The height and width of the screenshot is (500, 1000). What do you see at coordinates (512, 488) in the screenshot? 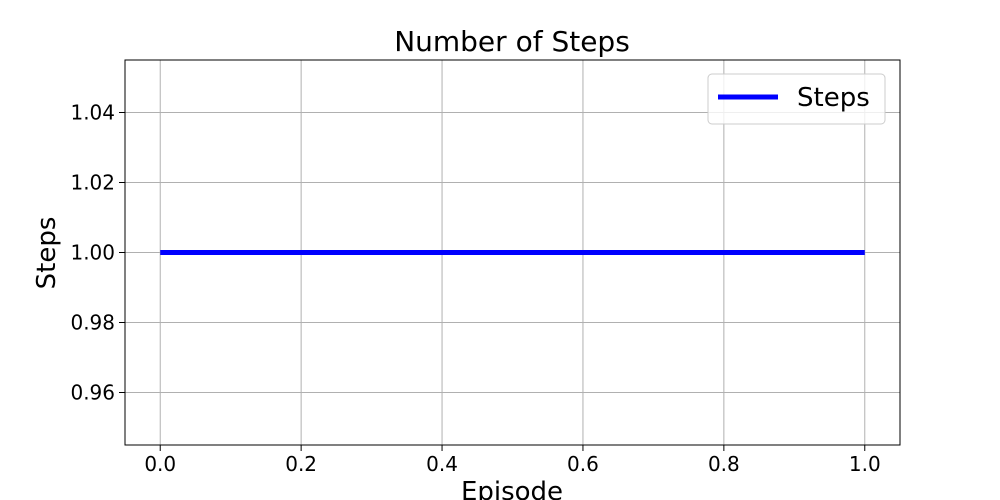
I see `x-axis-label: Episode` at bounding box center [512, 488].